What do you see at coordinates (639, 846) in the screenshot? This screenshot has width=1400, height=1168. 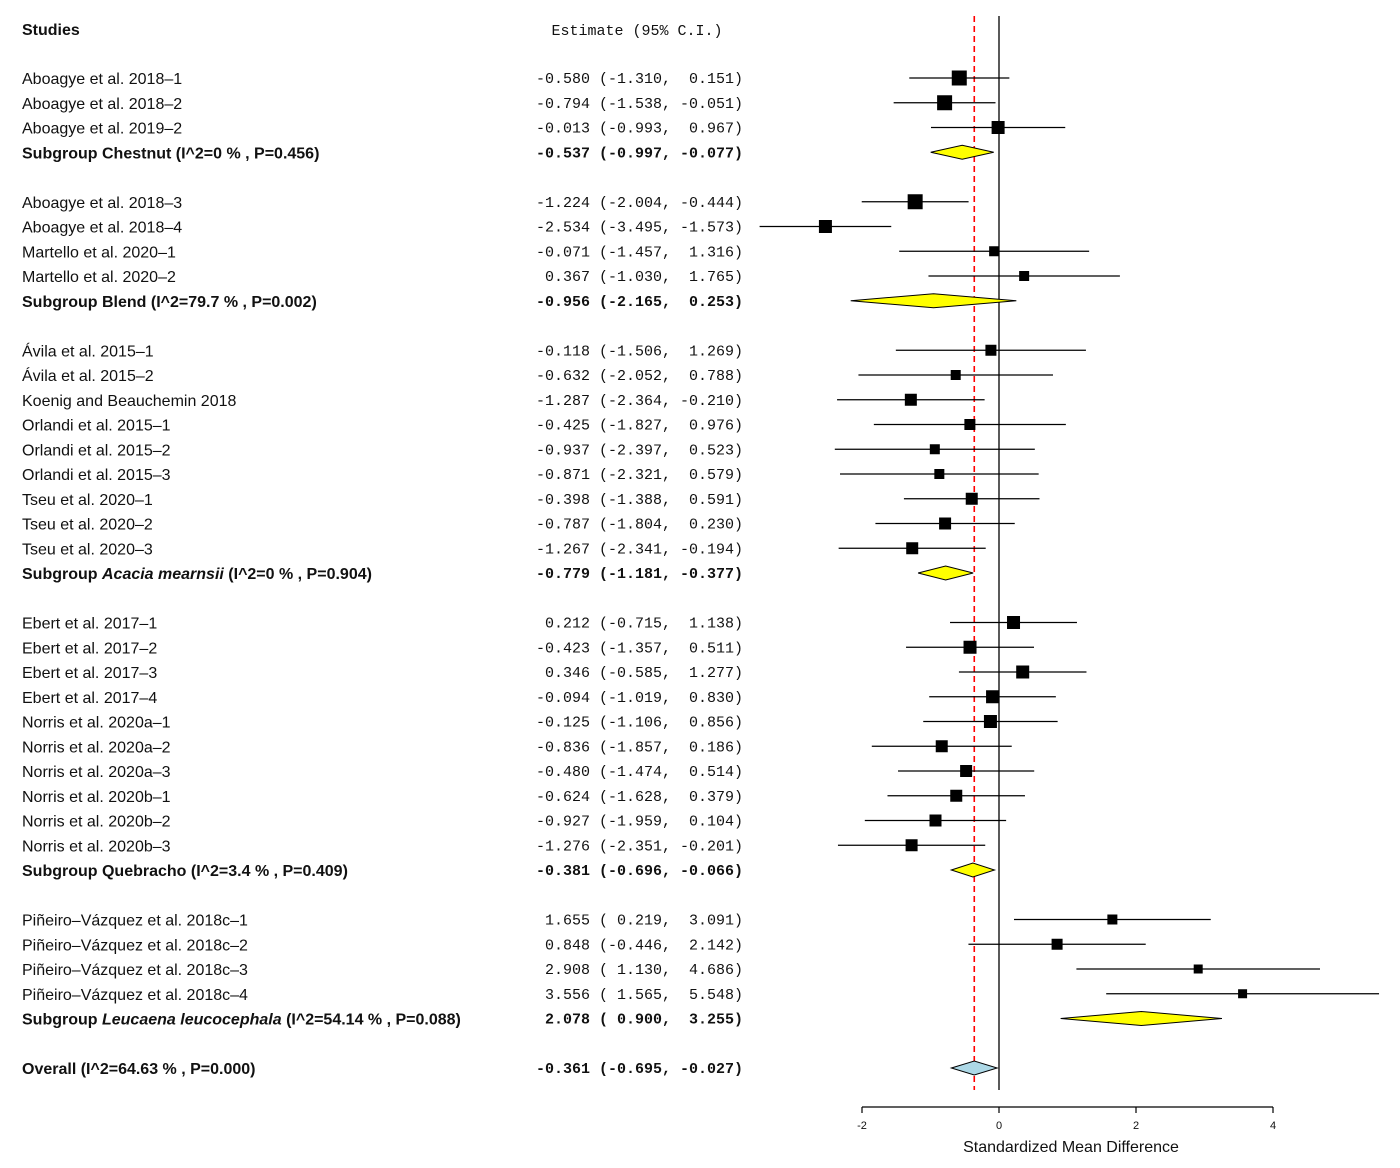 I see `estimate-text: -1.276 (-2.351, -0.201)` at bounding box center [639, 846].